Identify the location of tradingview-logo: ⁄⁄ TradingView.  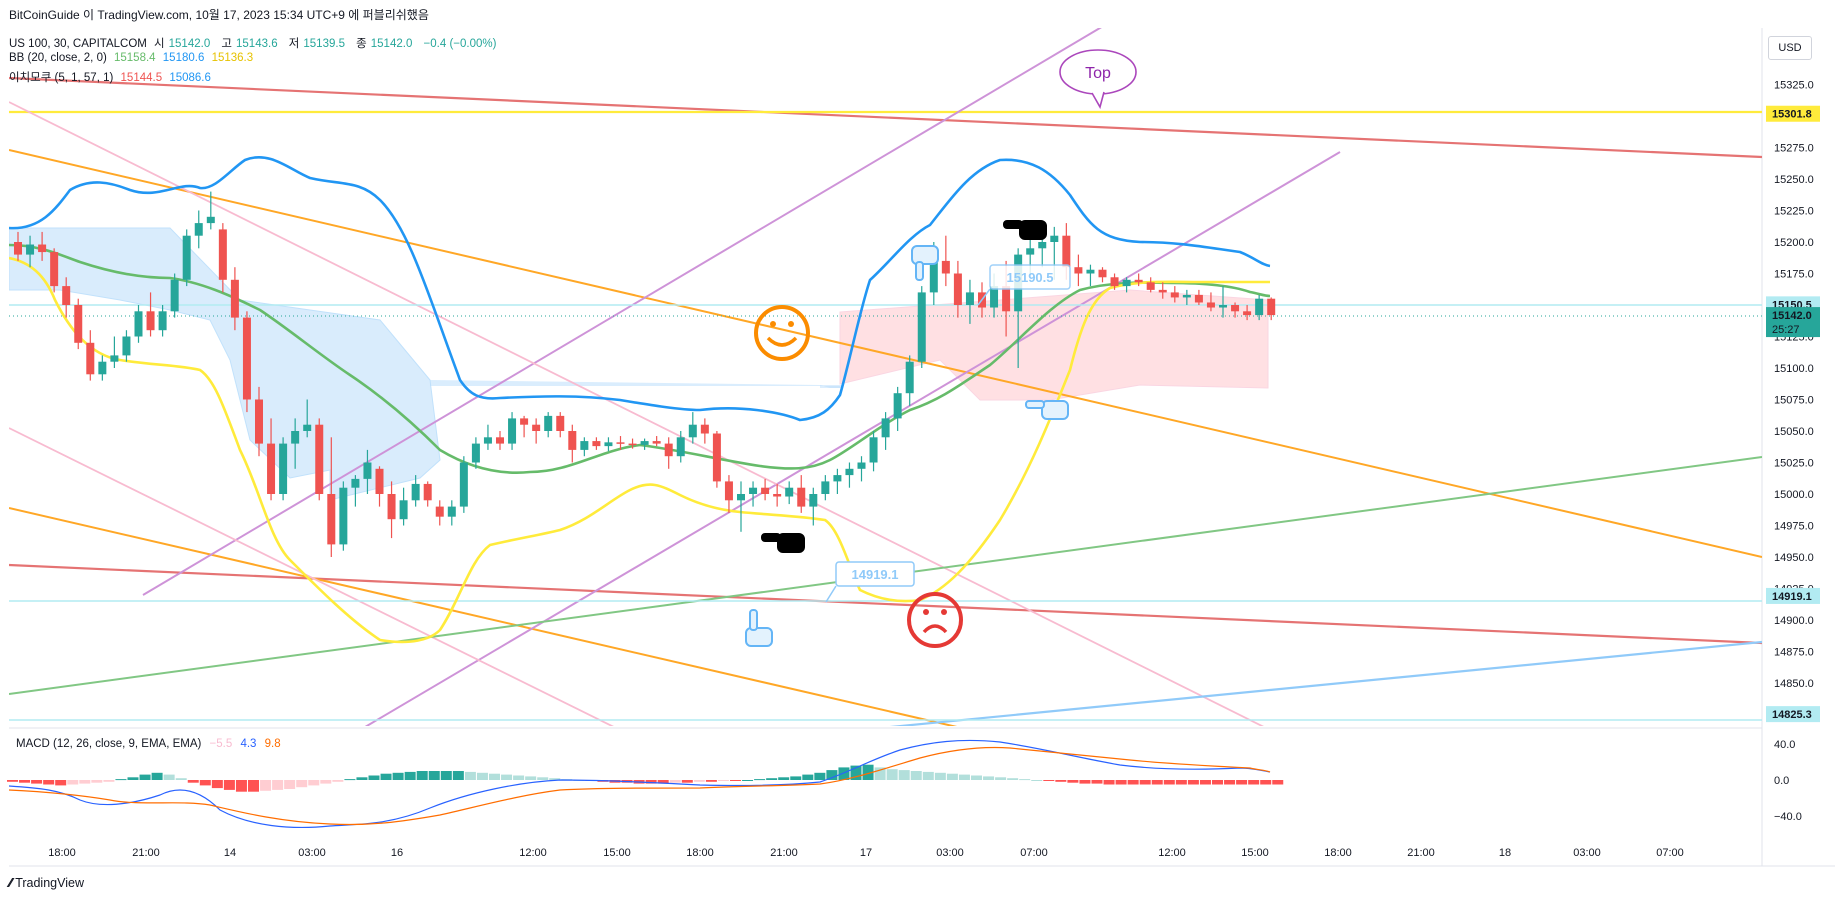
(46, 883).